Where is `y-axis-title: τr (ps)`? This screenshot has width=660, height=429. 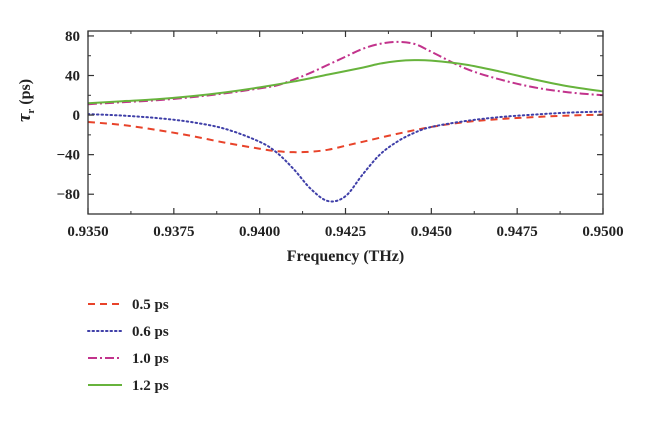
y-axis-title: τr (ps) is located at coordinates (25, 100).